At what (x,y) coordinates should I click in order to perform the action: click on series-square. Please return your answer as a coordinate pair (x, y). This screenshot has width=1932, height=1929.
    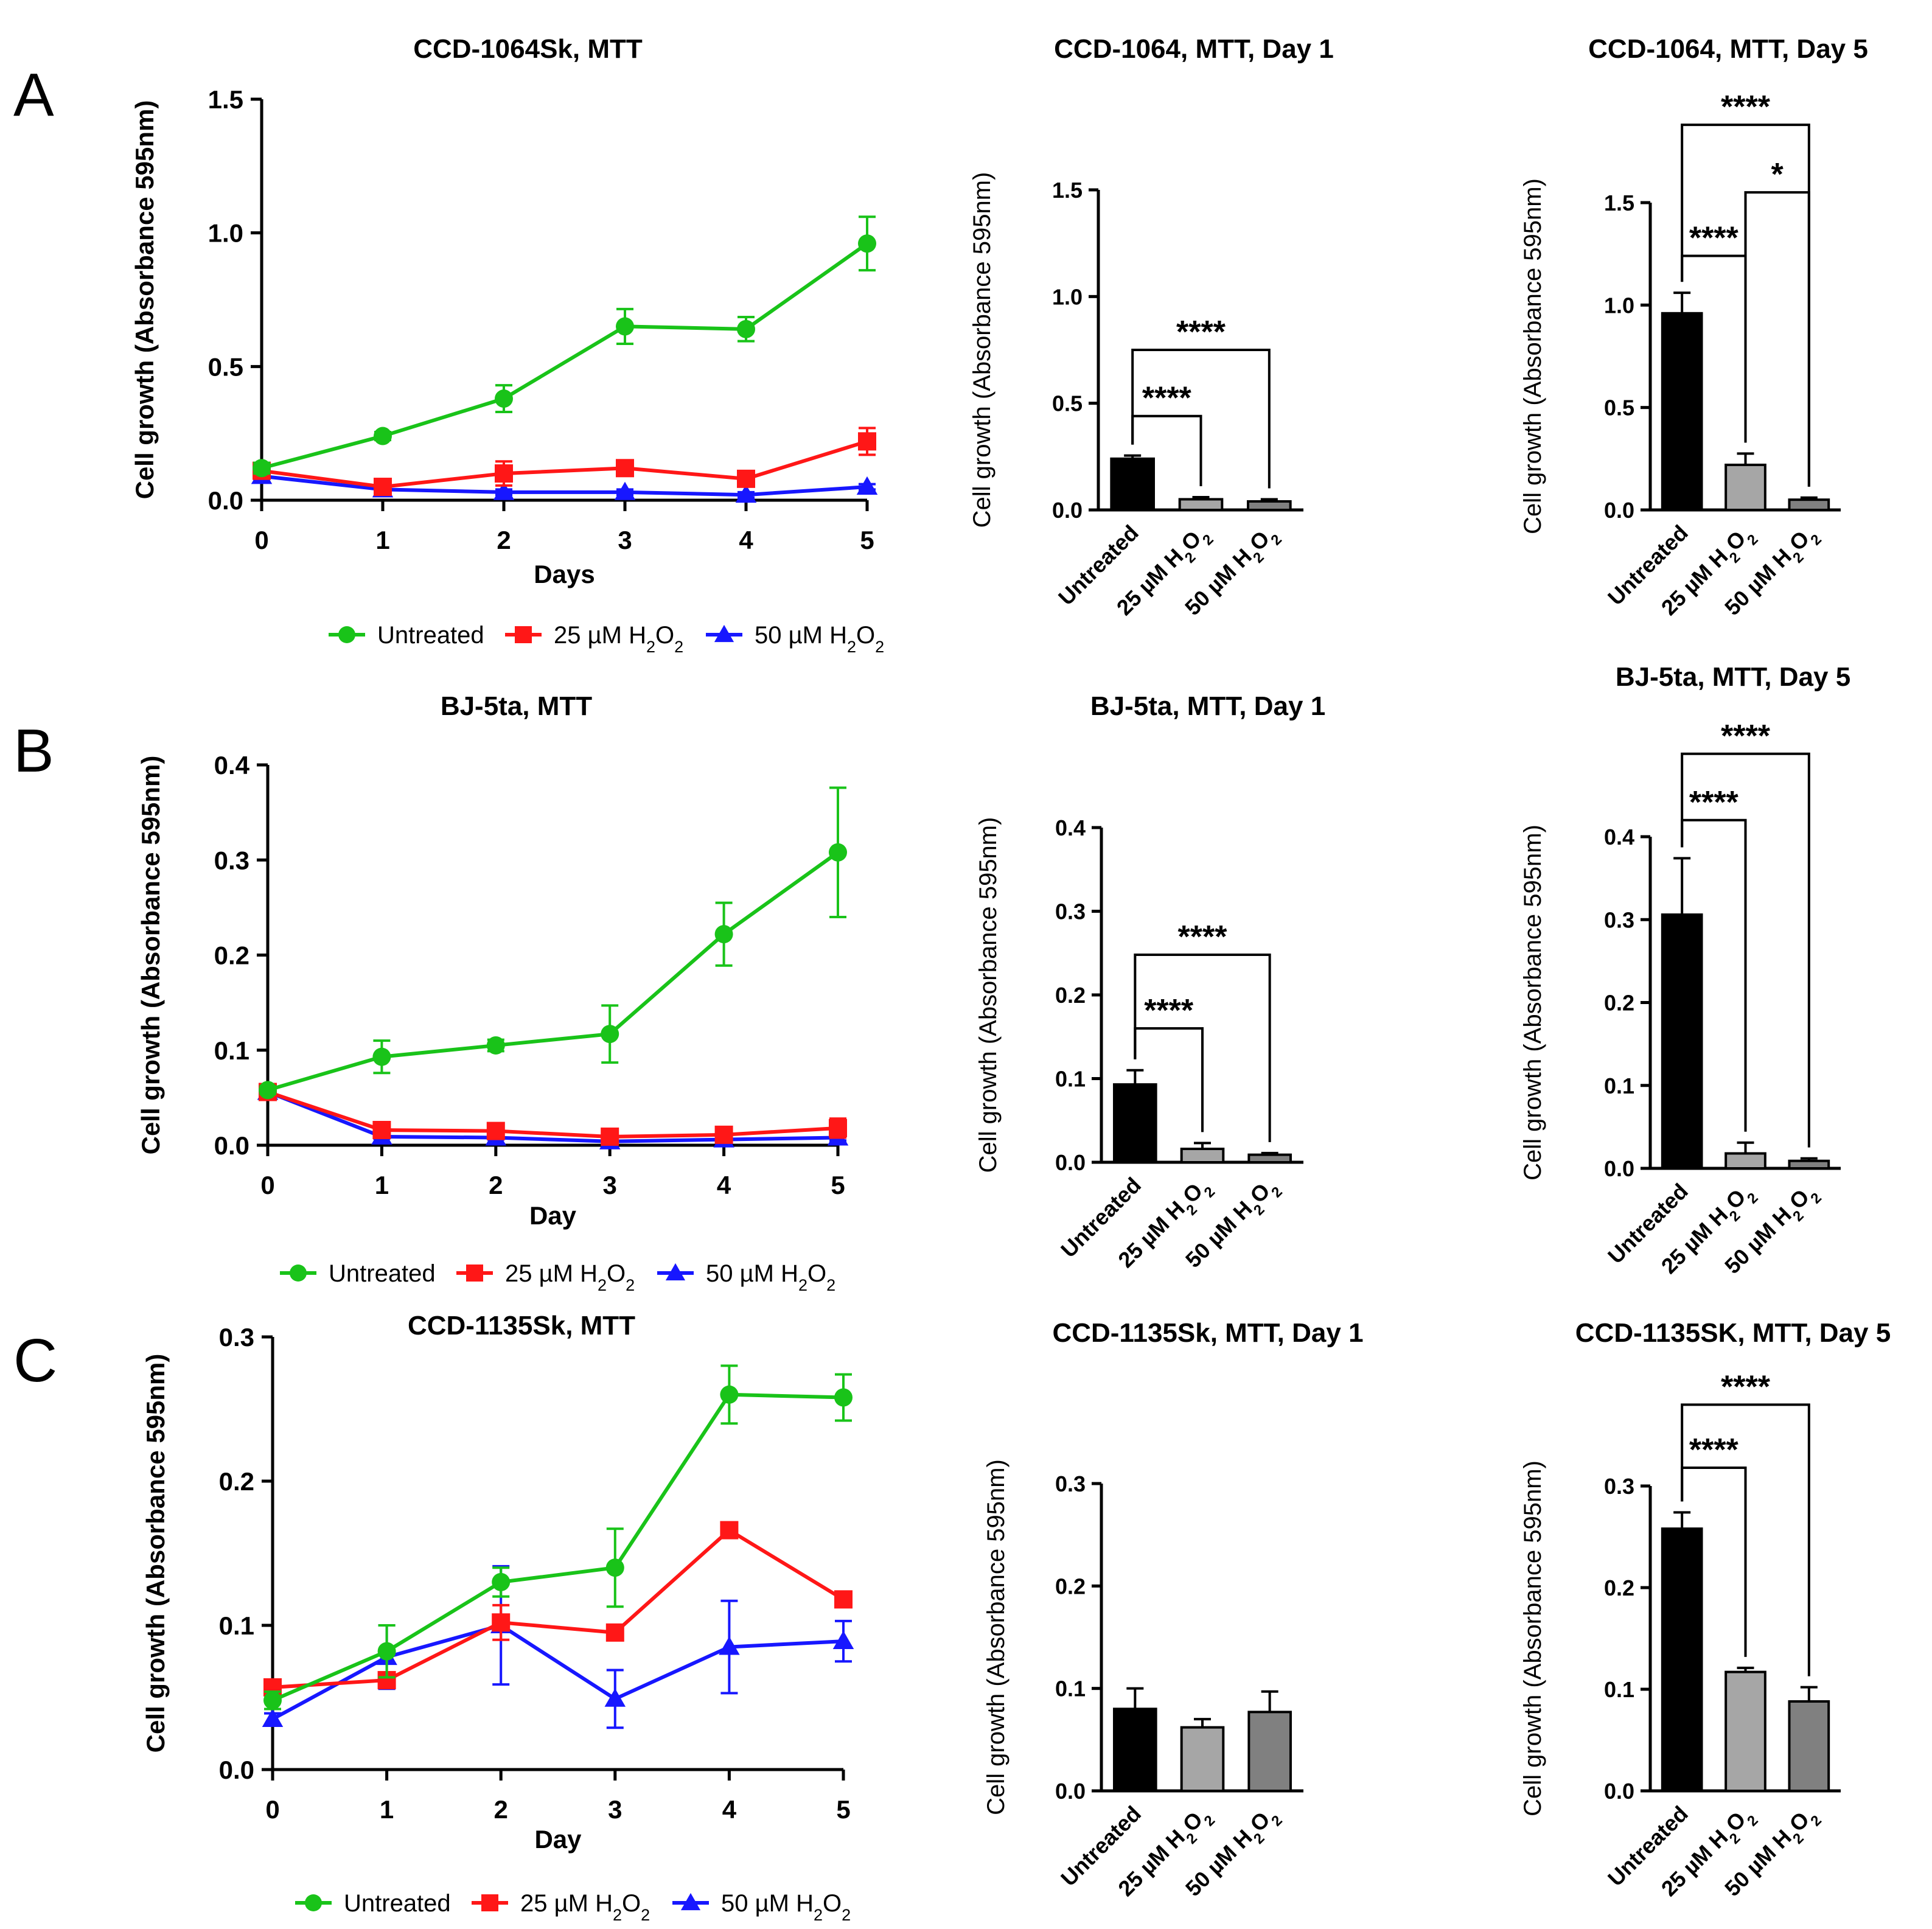
    Looking at the image, I should click on (564, 462).